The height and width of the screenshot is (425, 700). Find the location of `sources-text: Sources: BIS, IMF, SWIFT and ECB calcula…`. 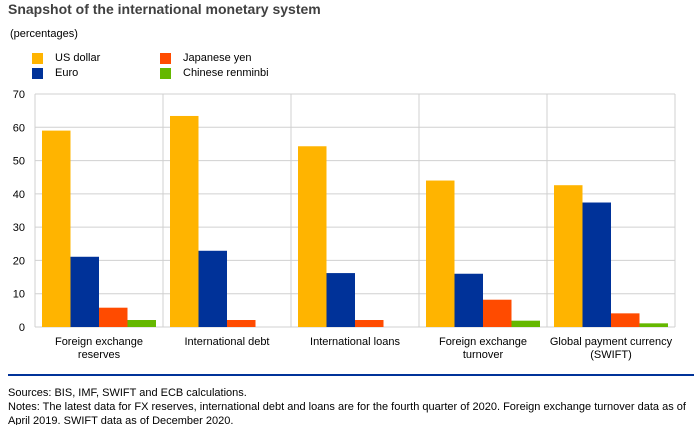

sources-text: Sources: BIS, IMF, SWIFT and ECB calcula… is located at coordinates (127, 393).